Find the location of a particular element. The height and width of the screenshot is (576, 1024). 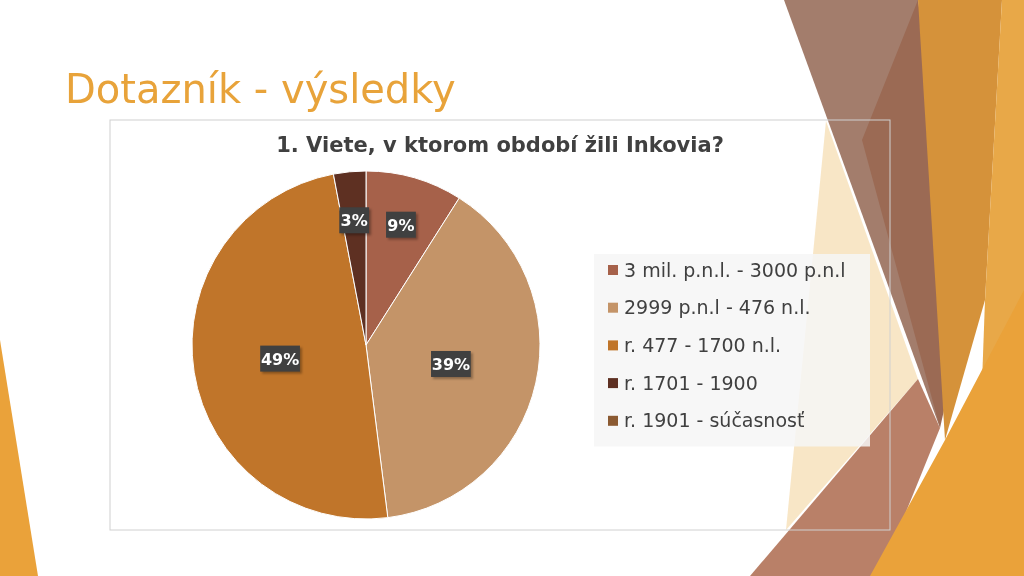

chart-subtitle: 1. Viete, v ktorom období žili Inkovia? is located at coordinates (500, 145).